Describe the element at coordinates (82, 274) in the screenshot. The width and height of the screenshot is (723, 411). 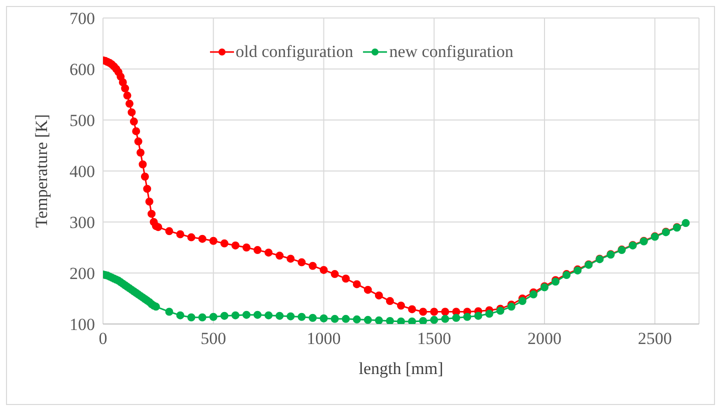
I see `y-tick-label: 200` at that location.